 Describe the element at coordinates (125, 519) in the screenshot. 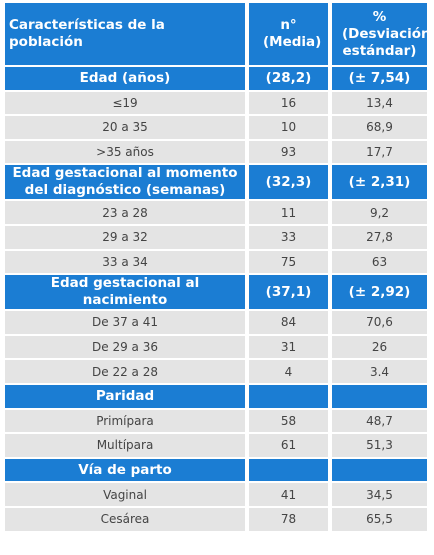

I see `data-cell: Cesárea` at that location.